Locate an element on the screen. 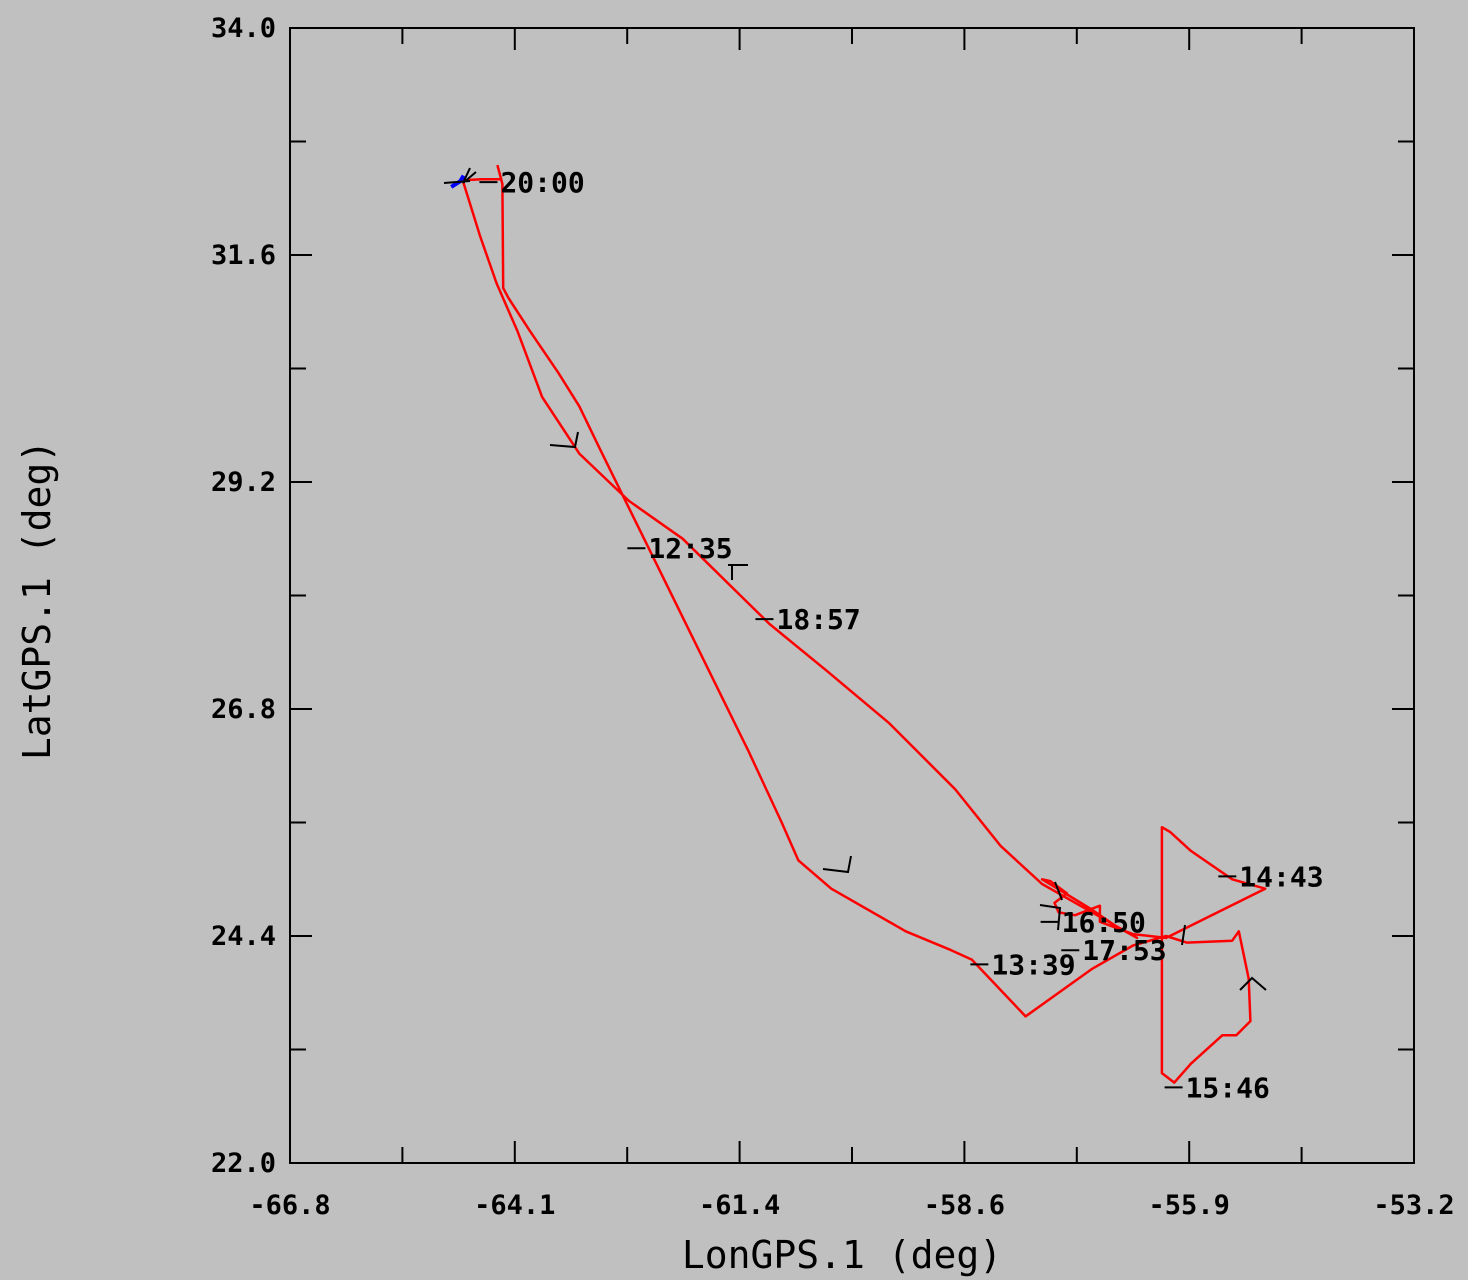 The image size is (1468, 1280). x-tick-label: -53.2 is located at coordinates (1413, 1205).